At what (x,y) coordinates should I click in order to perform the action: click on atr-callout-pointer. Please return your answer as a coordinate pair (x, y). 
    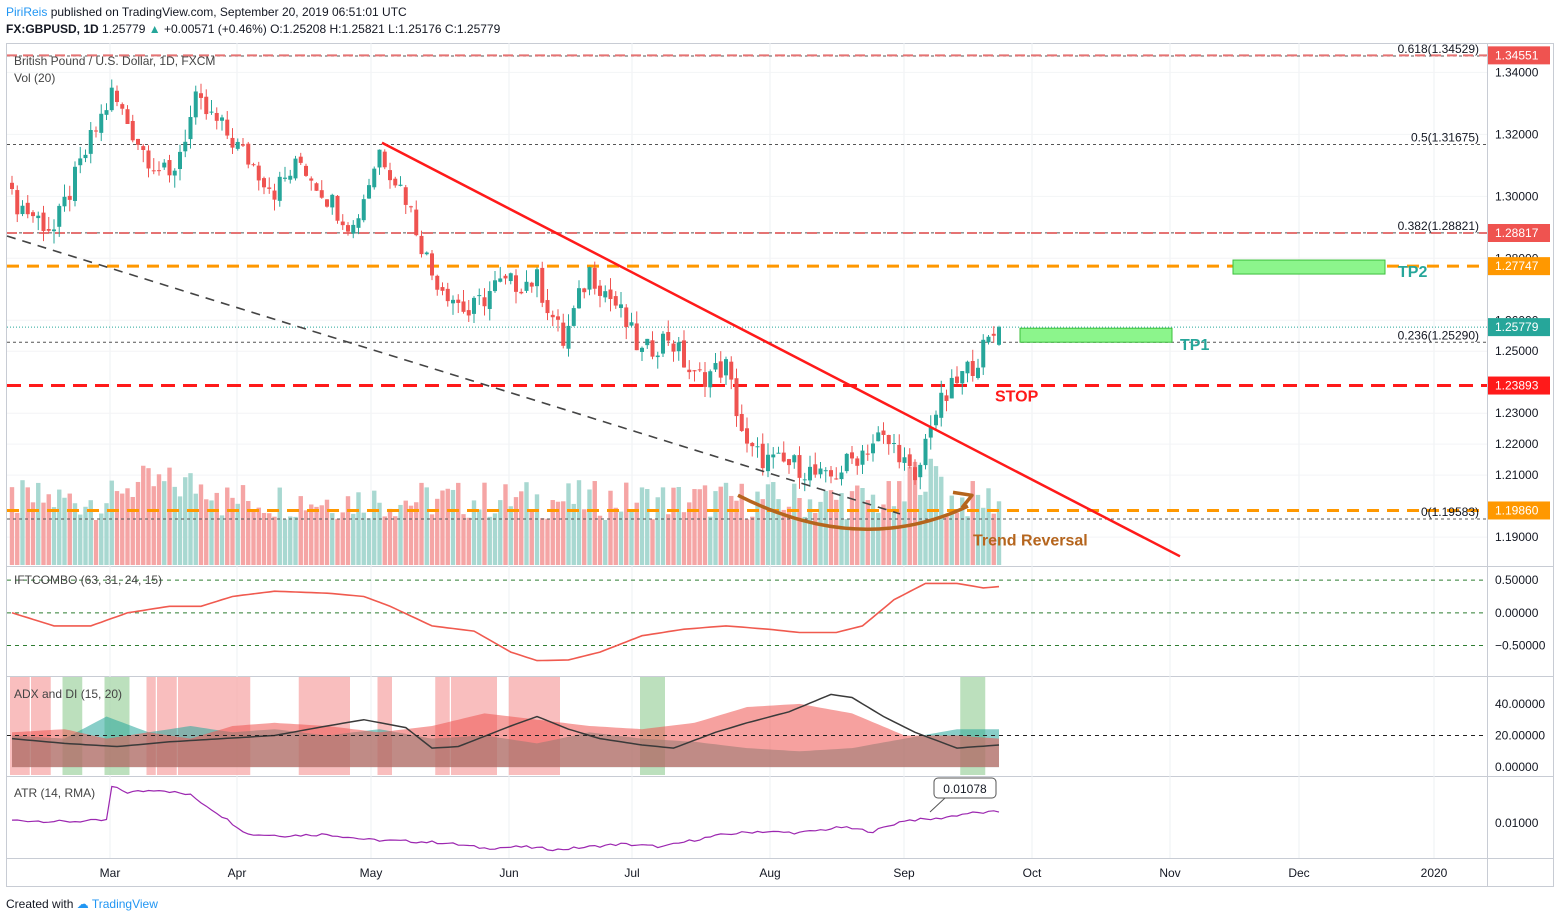
    Looking at the image, I should click on (937, 805).